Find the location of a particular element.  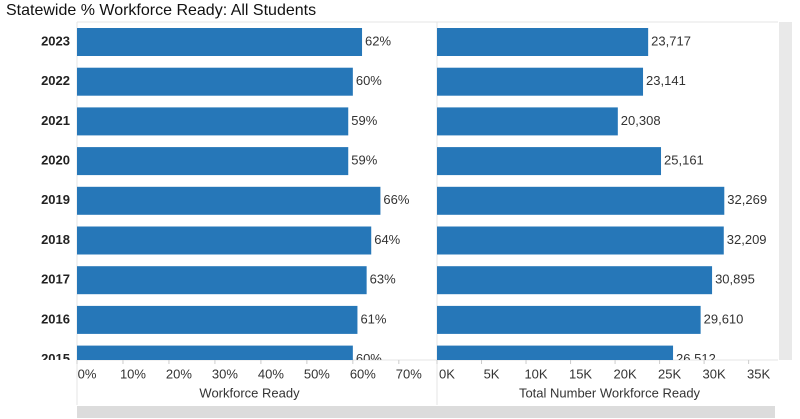

x-axis-title: Total Number Workforce Ready is located at coordinates (610, 392).